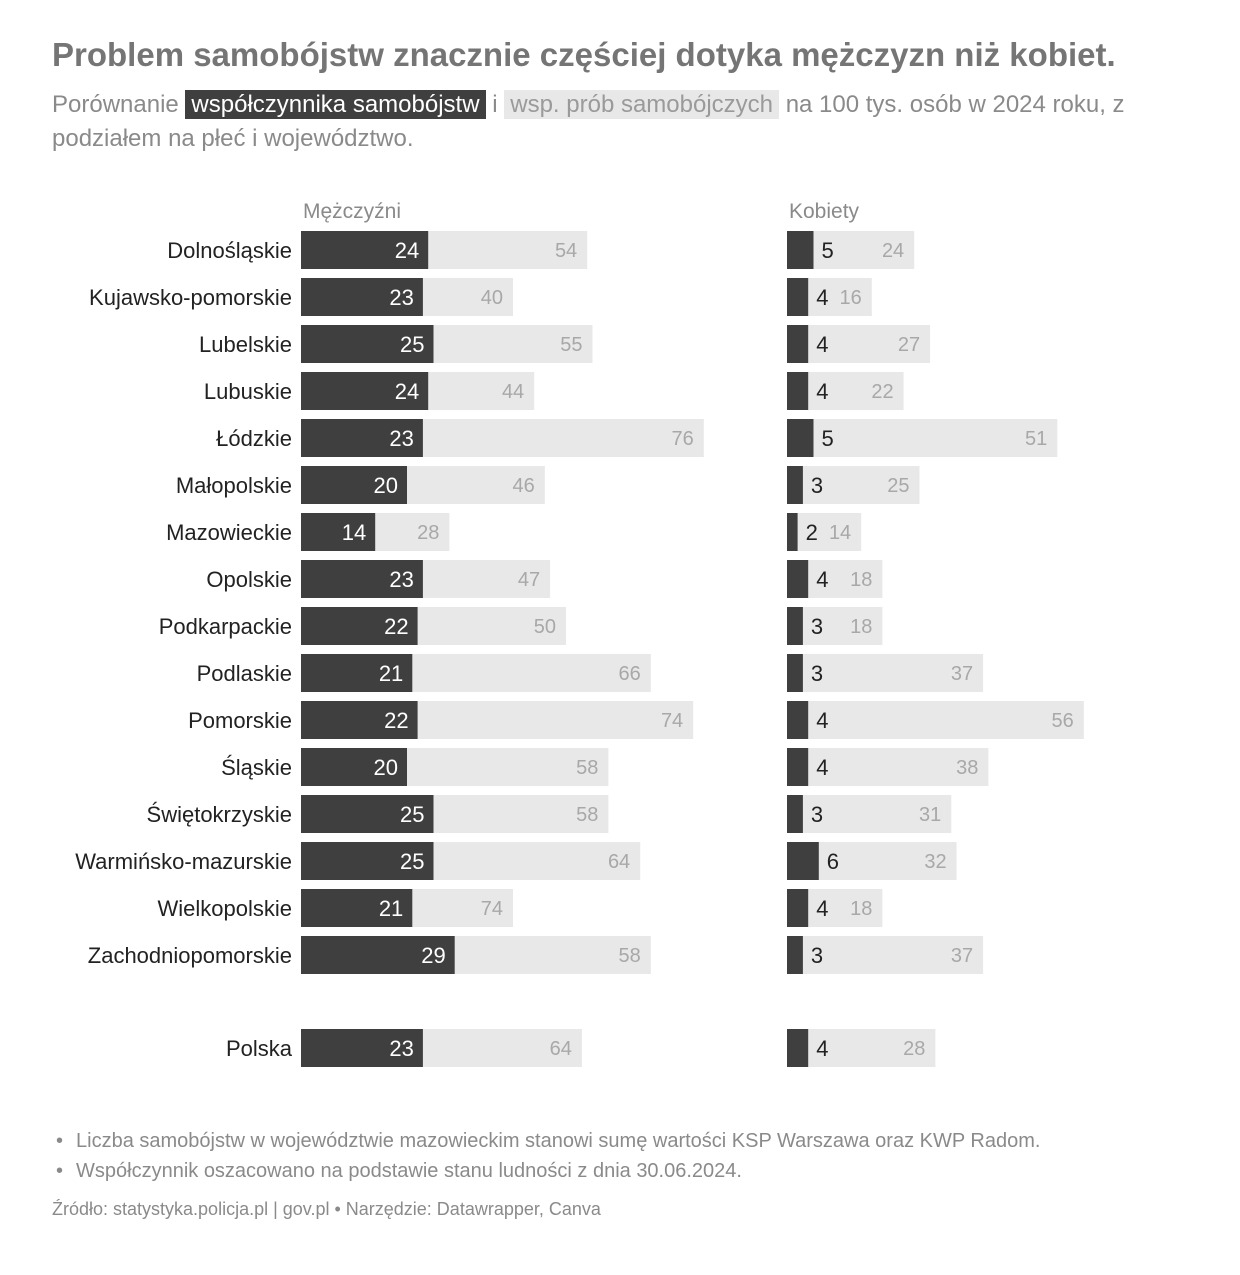 The height and width of the screenshot is (1275, 1240). I want to click on attempt-value-label: 32, so click(935, 862).